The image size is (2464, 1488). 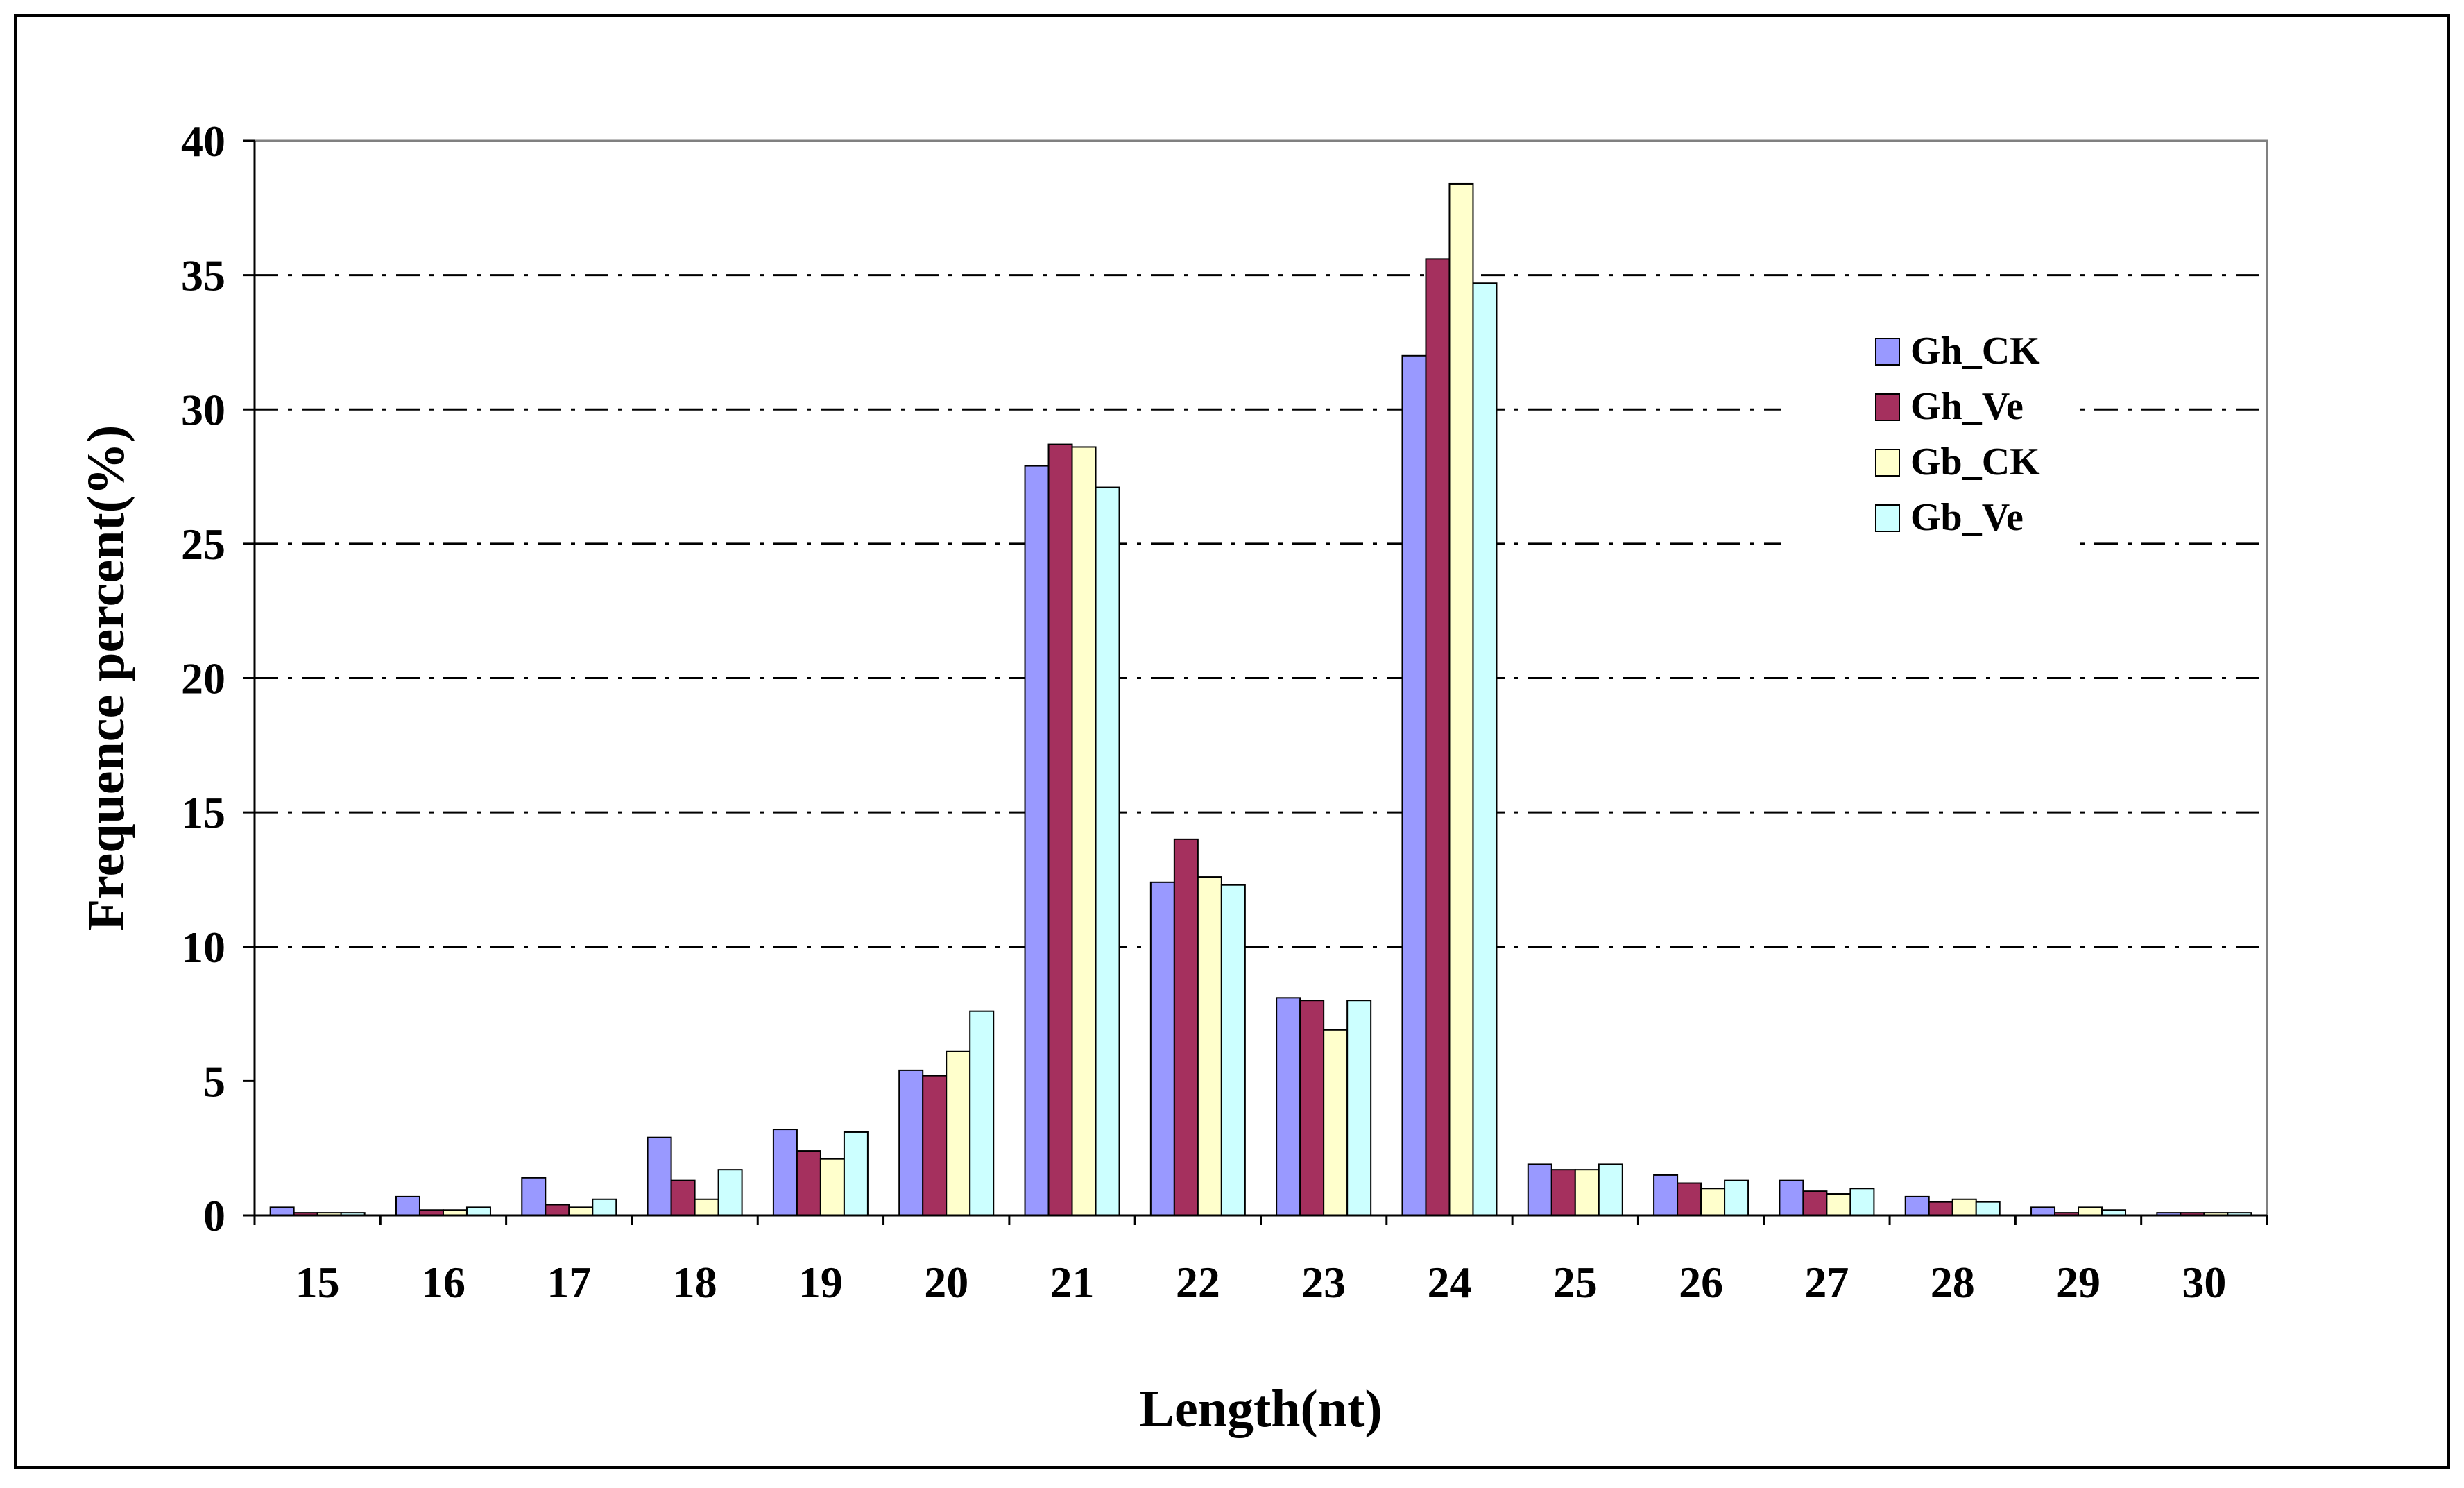 What do you see at coordinates (1449, 1282) in the screenshot?
I see `x-tick-label: 24` at bounding box center [1449, 1282].